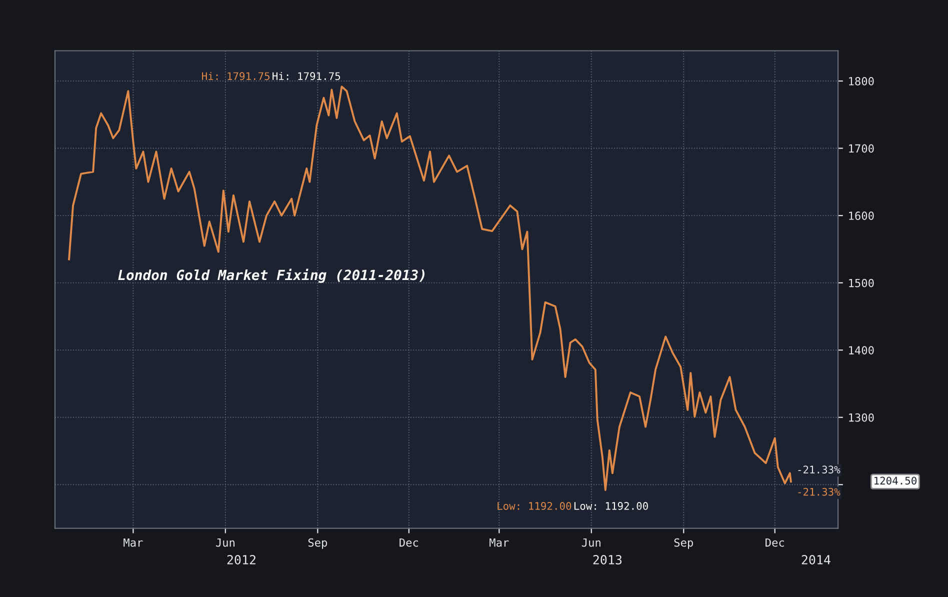 The width and height of the screenshot is (948, 597). I want to click on y-tick-label: 1700, so click(861, 148).